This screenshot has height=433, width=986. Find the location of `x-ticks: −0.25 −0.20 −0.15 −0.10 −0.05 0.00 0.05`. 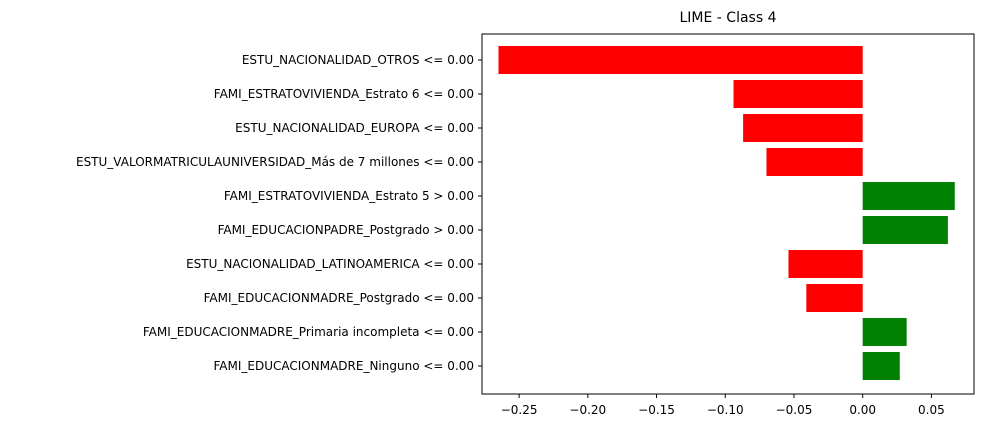

x-ticks: −0.25 −0.20 −0.15 −0.10 −0.05 0.00 0.05 is located at coordinates (723, 405).